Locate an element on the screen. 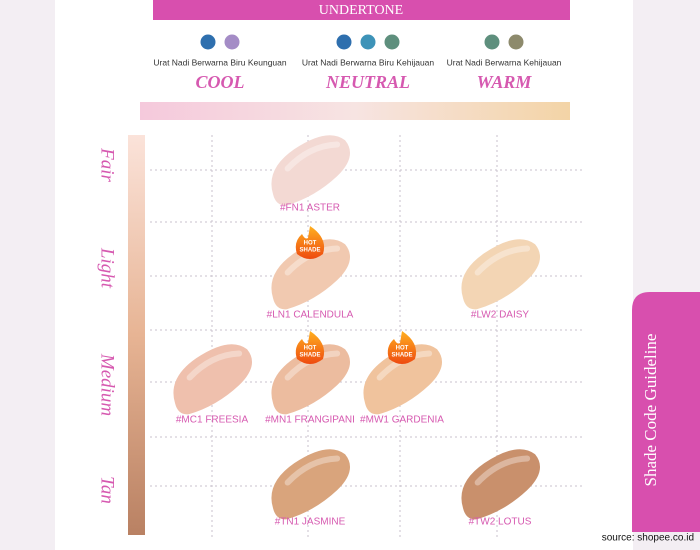  shade-code: #LN1 CALENDULA is located at coordinates (310, 315).